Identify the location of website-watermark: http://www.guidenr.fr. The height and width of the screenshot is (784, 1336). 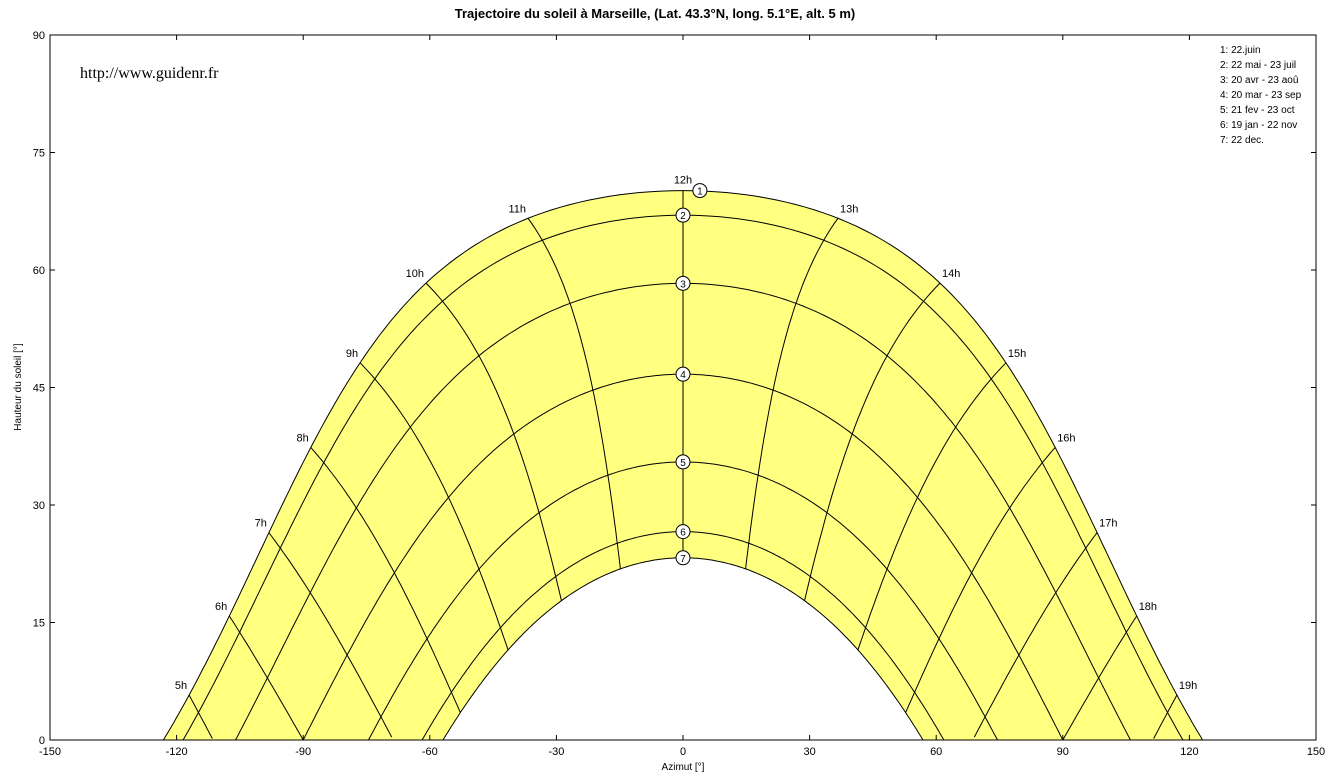
(149, 73).